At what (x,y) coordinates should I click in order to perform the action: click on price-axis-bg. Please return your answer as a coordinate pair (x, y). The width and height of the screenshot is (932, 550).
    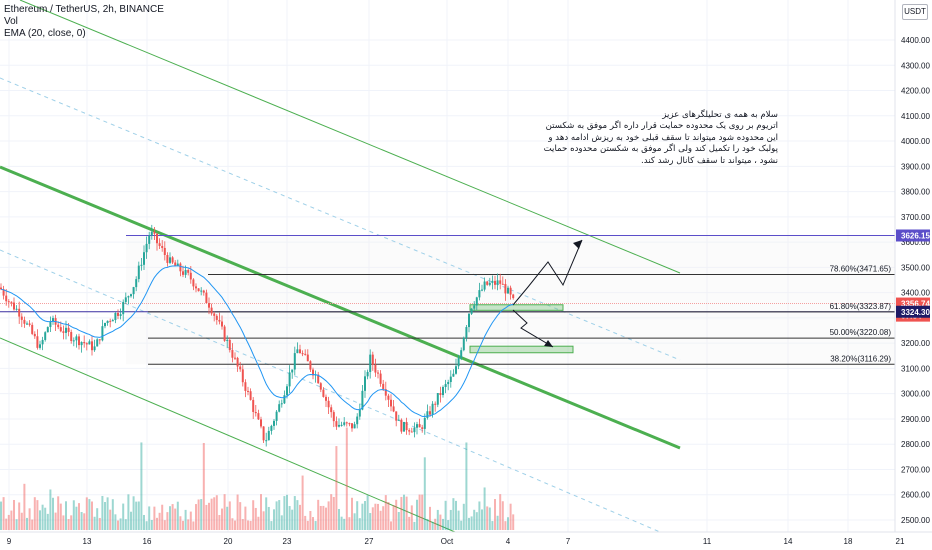
    Looking at the image, I should click on (913, 275).